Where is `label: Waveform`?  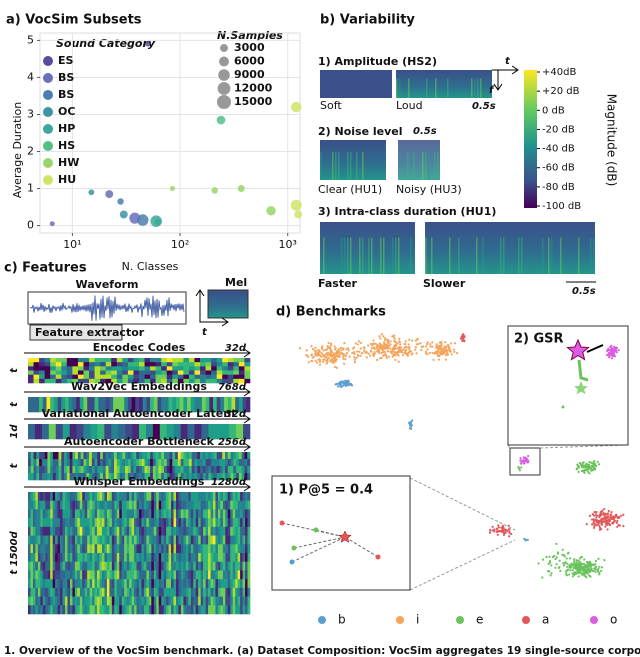 label: Waveform is located at coordinates (106, 284).